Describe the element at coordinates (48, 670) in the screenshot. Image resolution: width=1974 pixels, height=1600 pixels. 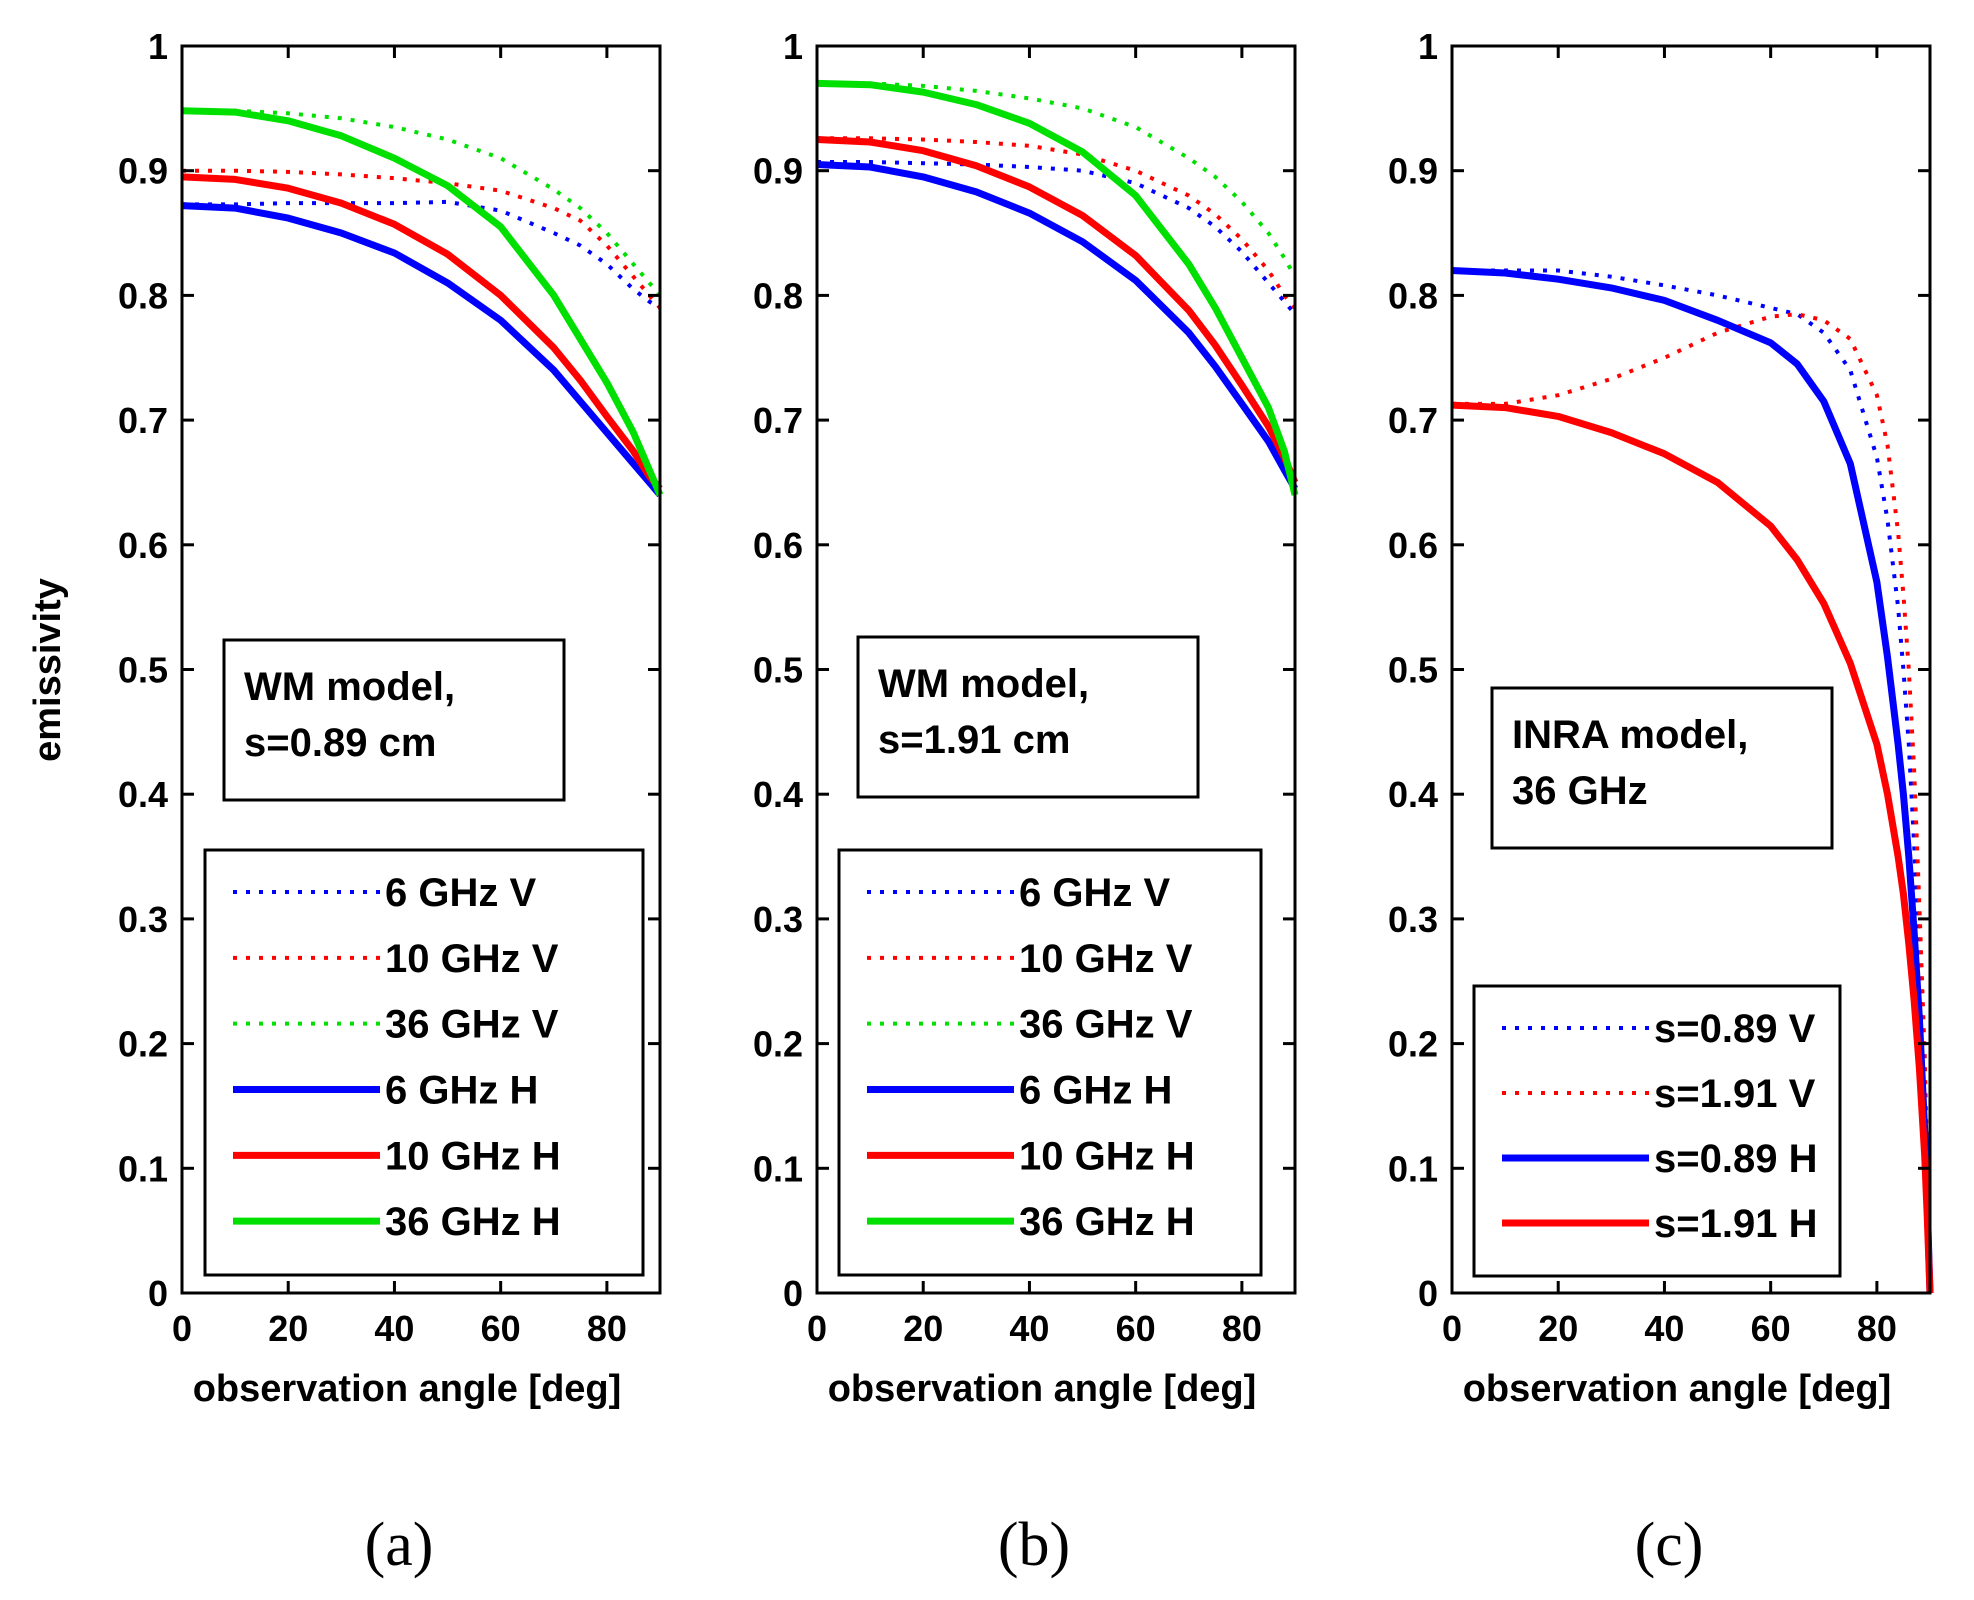
I see `y-axis-label: emissivity` at that location.